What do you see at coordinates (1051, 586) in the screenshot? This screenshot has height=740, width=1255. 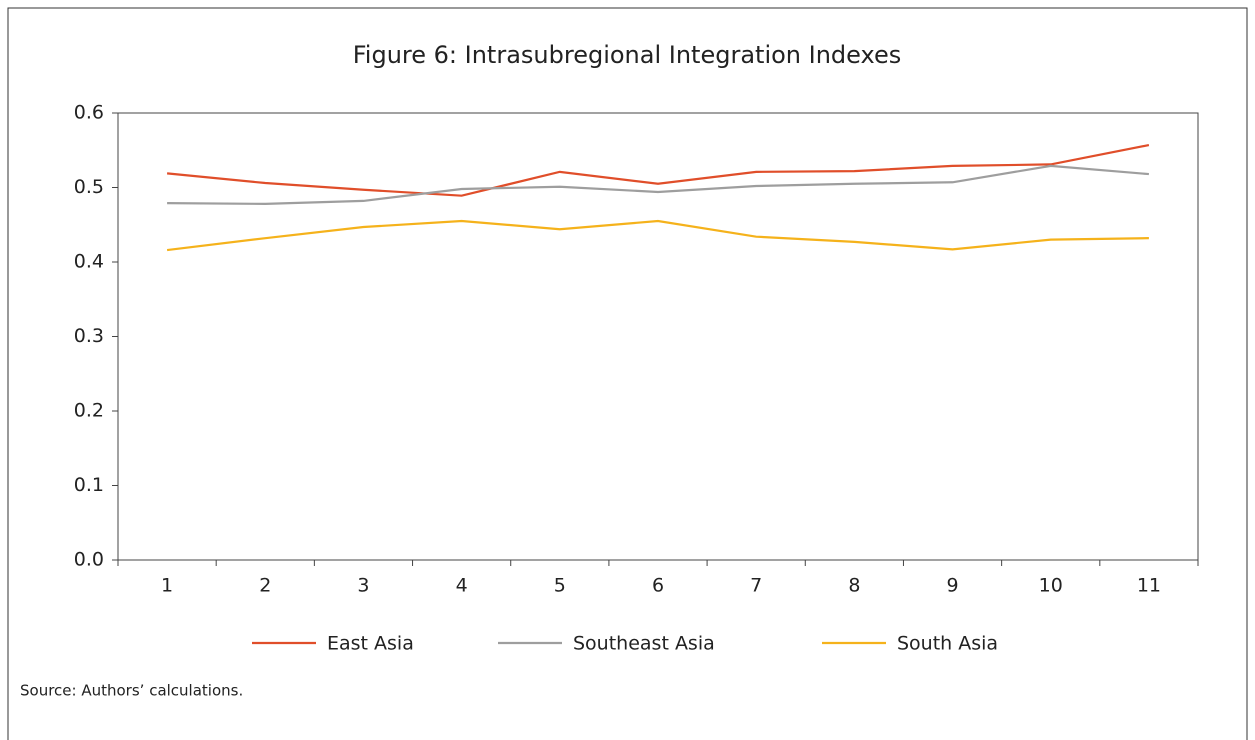 I see `x-tick-label: 10` at bounding box center [1051, 586].